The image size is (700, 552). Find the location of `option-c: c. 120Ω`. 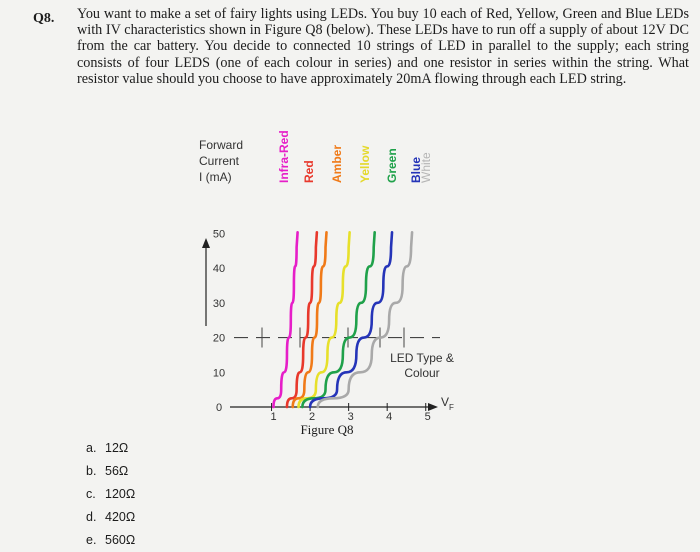

option-c: c. 120Ω is located at coordinates (110, 494).